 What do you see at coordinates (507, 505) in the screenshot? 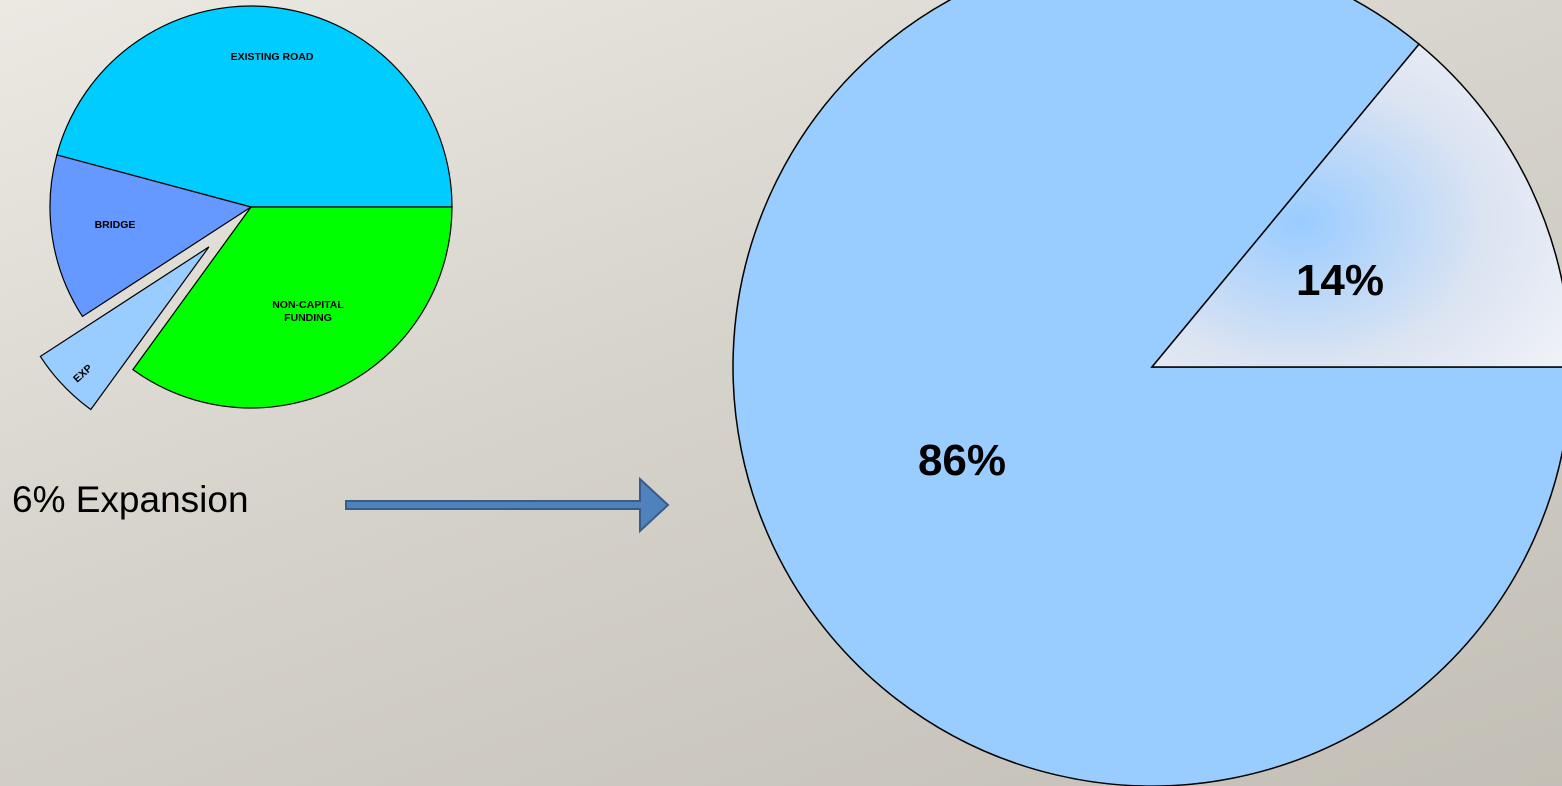
I see `arrow-icon` at bounding box center [507, 505].